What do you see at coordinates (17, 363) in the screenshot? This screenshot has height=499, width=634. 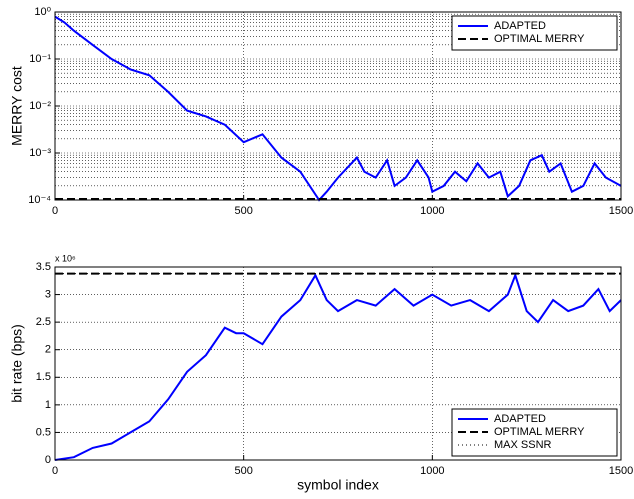 I see `y-axis-label: bit rate (bps)` at bounding box center [17, 363].